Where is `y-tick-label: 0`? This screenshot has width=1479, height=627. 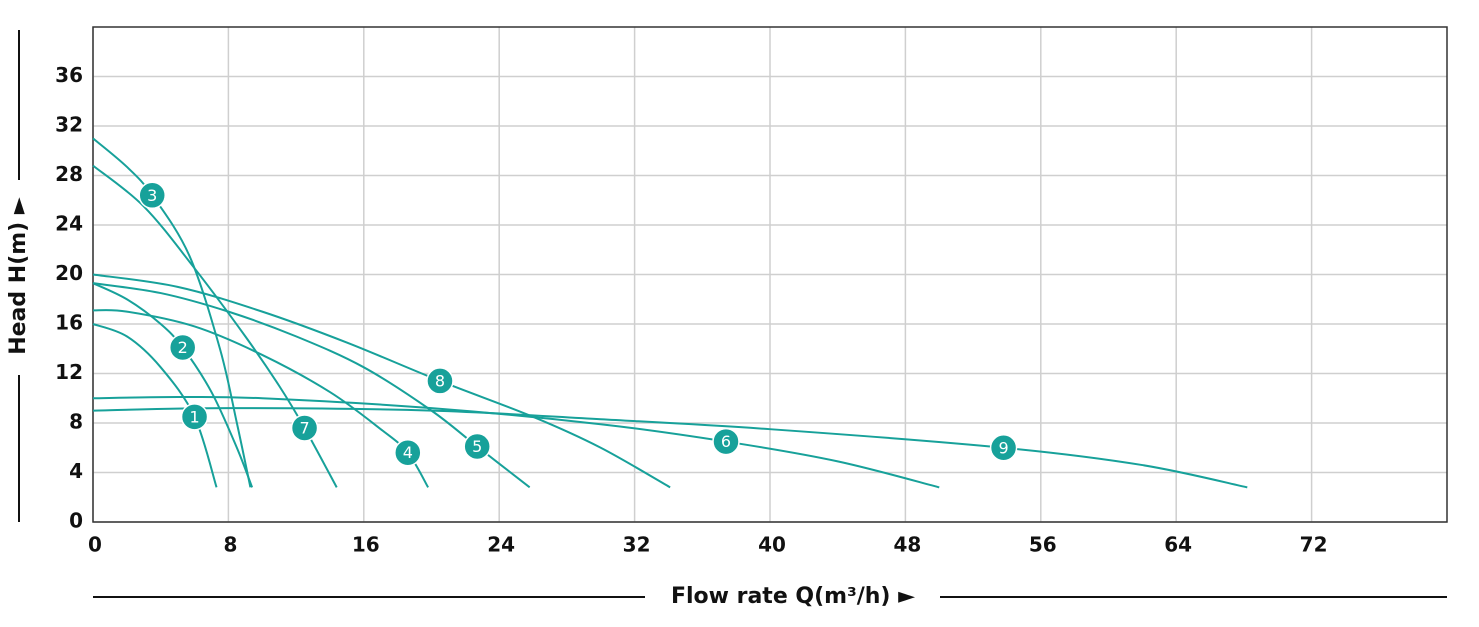 y-tick-label: 0 is located at coordinates (76, 521).